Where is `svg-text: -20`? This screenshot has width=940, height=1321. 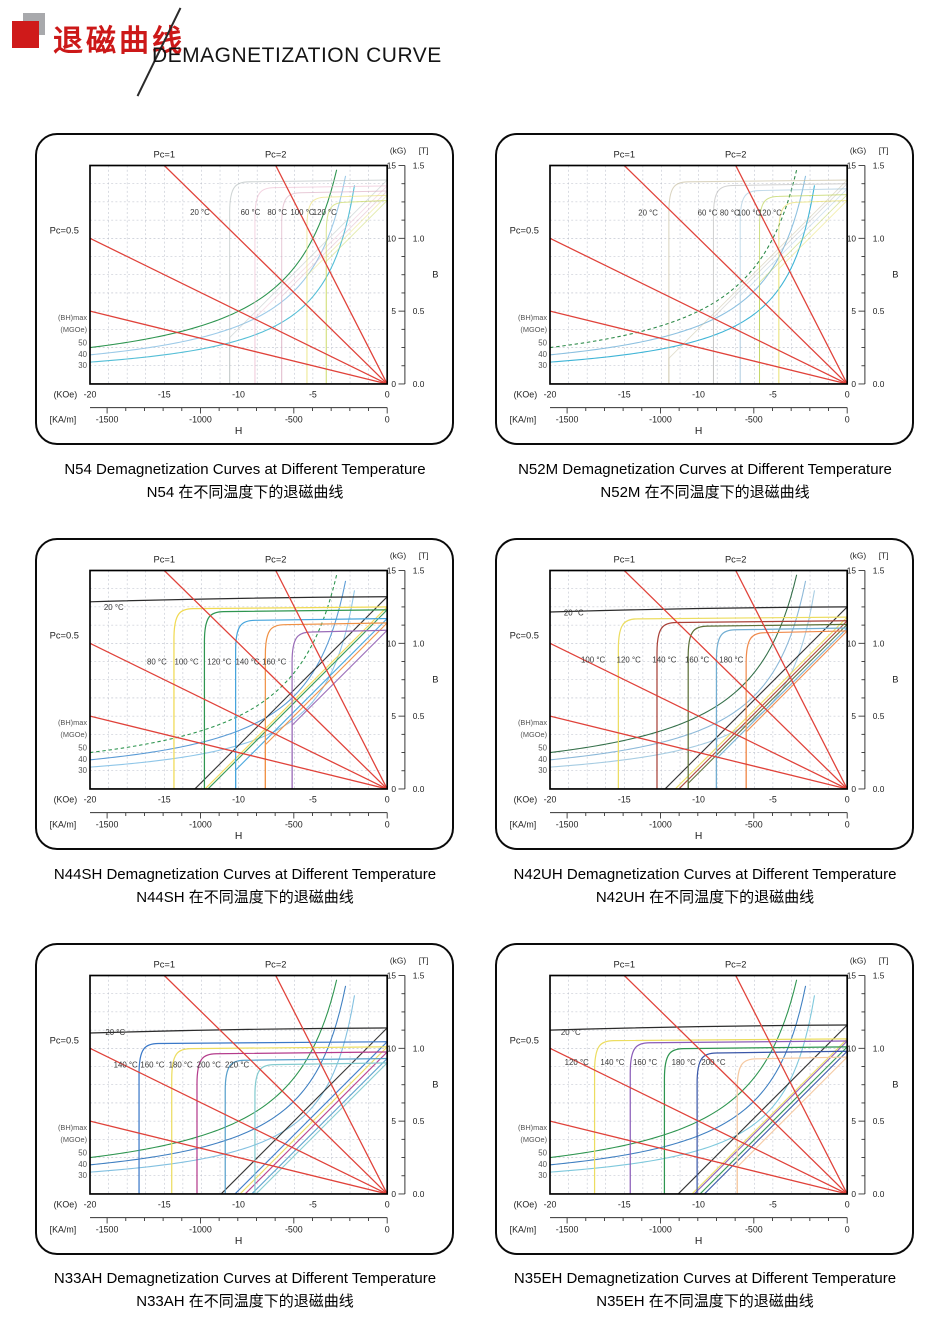
svg-text: -20 is located at coordinates (550, 395).